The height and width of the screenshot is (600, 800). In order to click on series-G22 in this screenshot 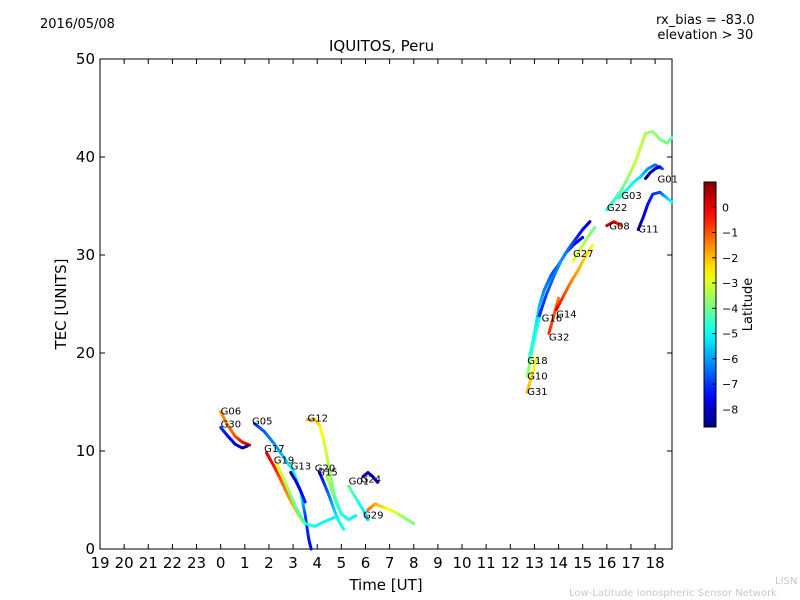, I will do `click(639, 171)`.